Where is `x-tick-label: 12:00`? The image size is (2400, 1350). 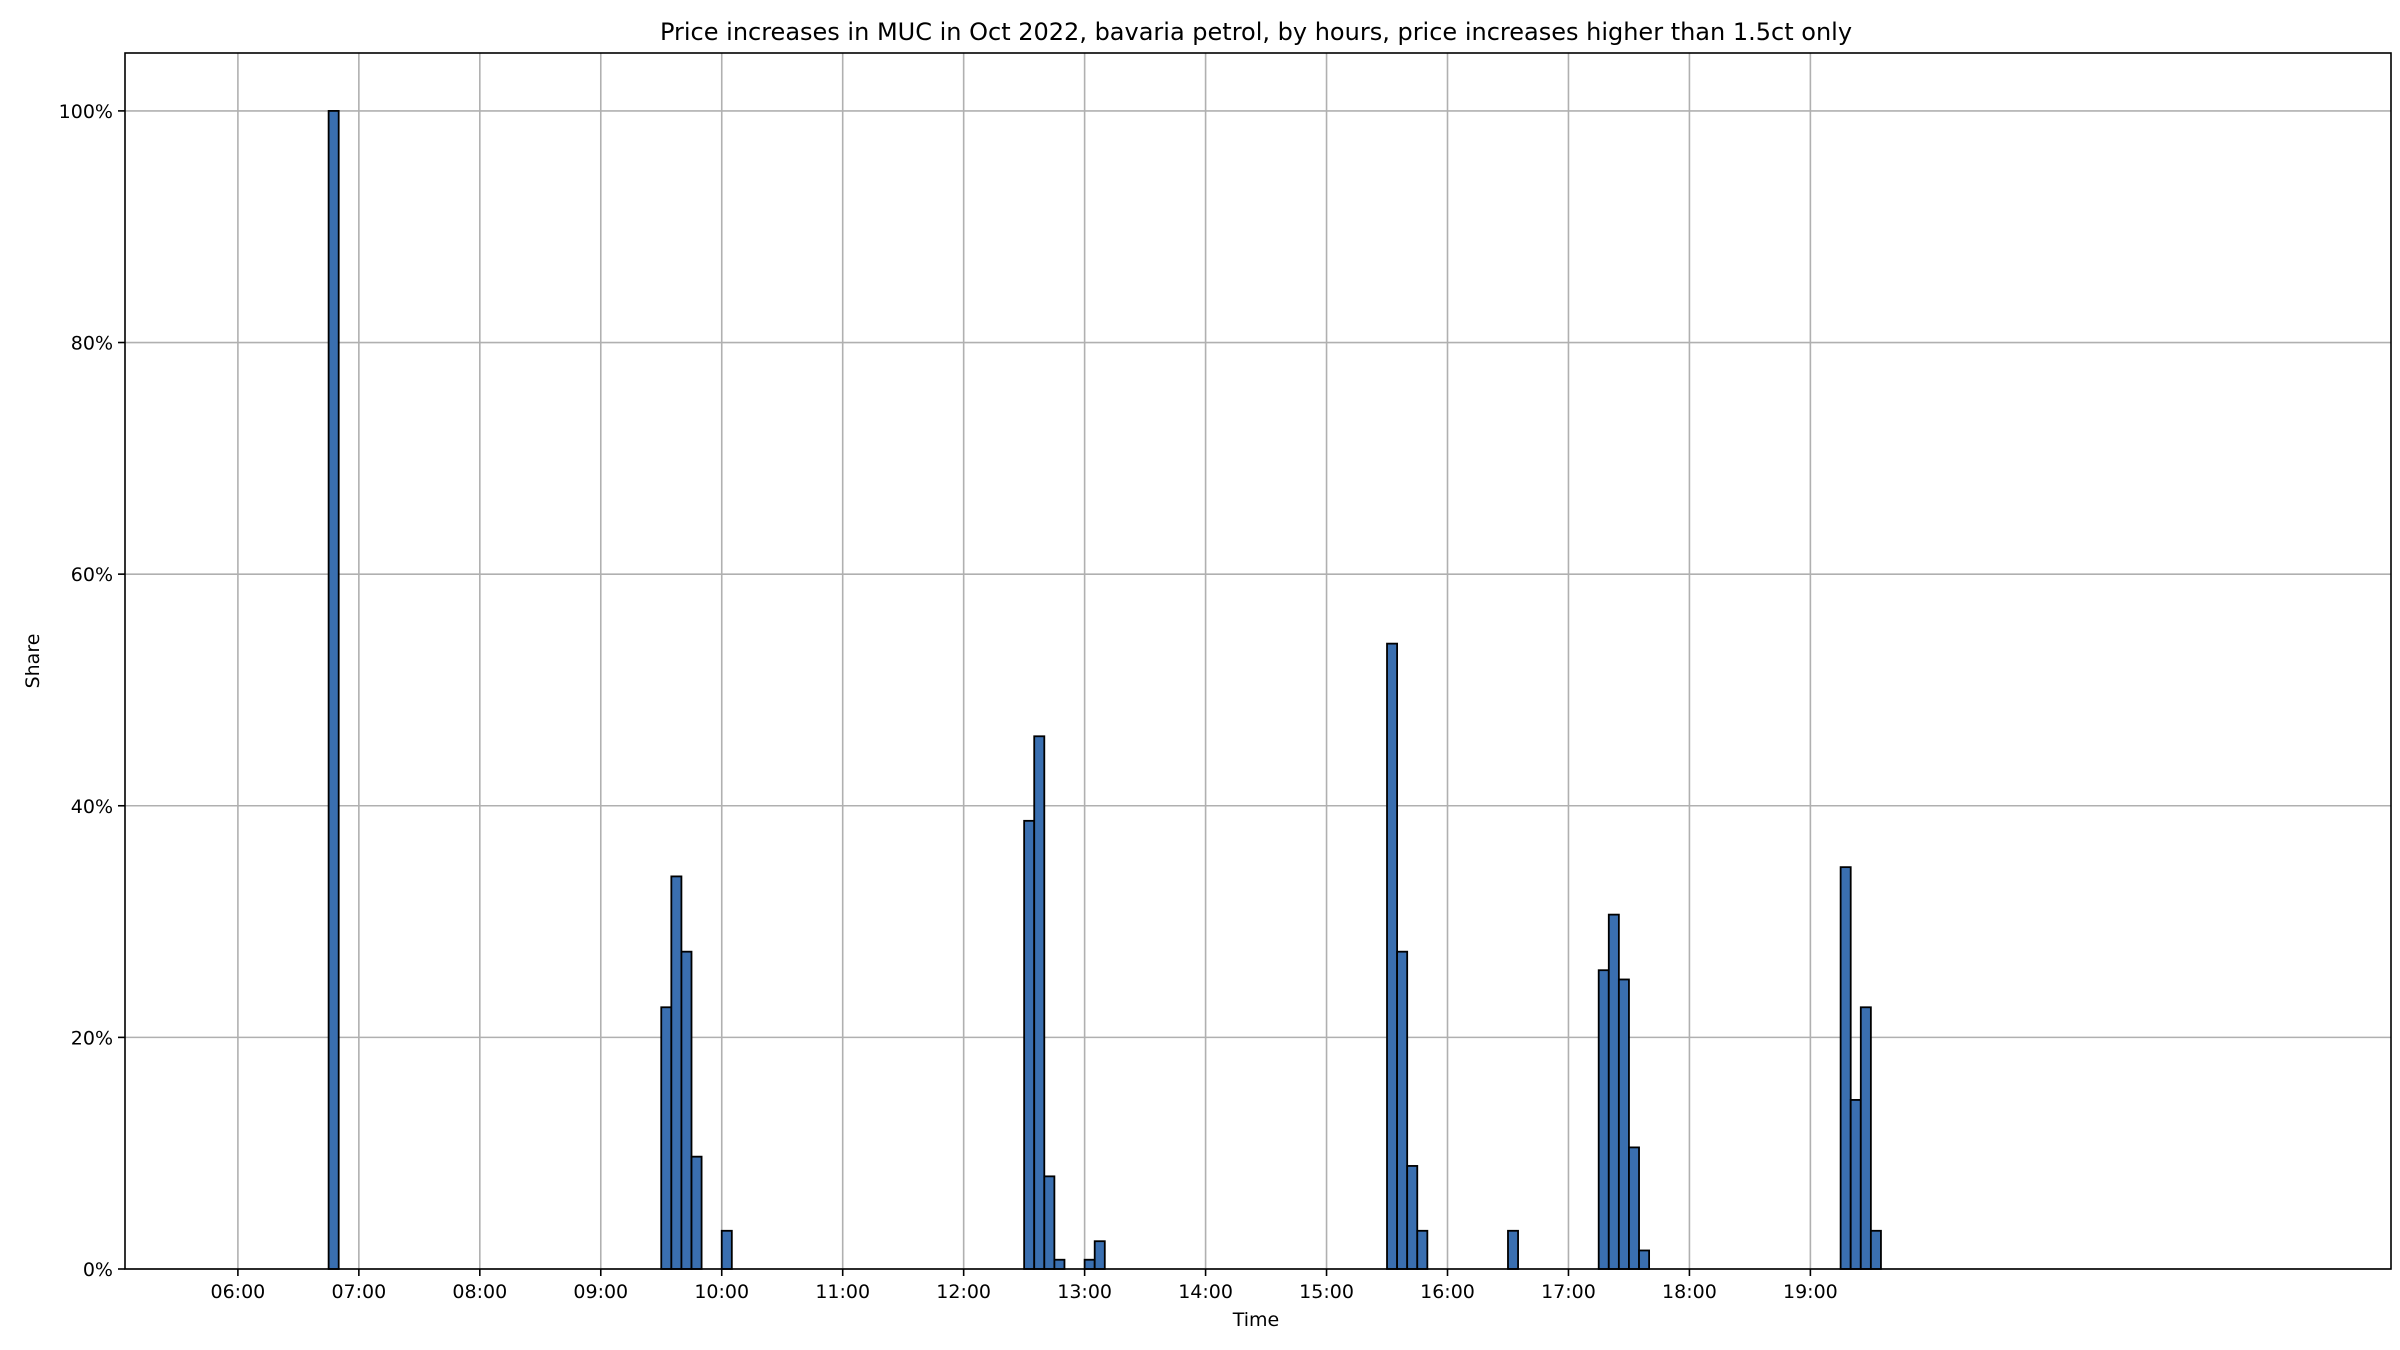
x-tick-label: 12:00 is located at coordinates (963, 1292).